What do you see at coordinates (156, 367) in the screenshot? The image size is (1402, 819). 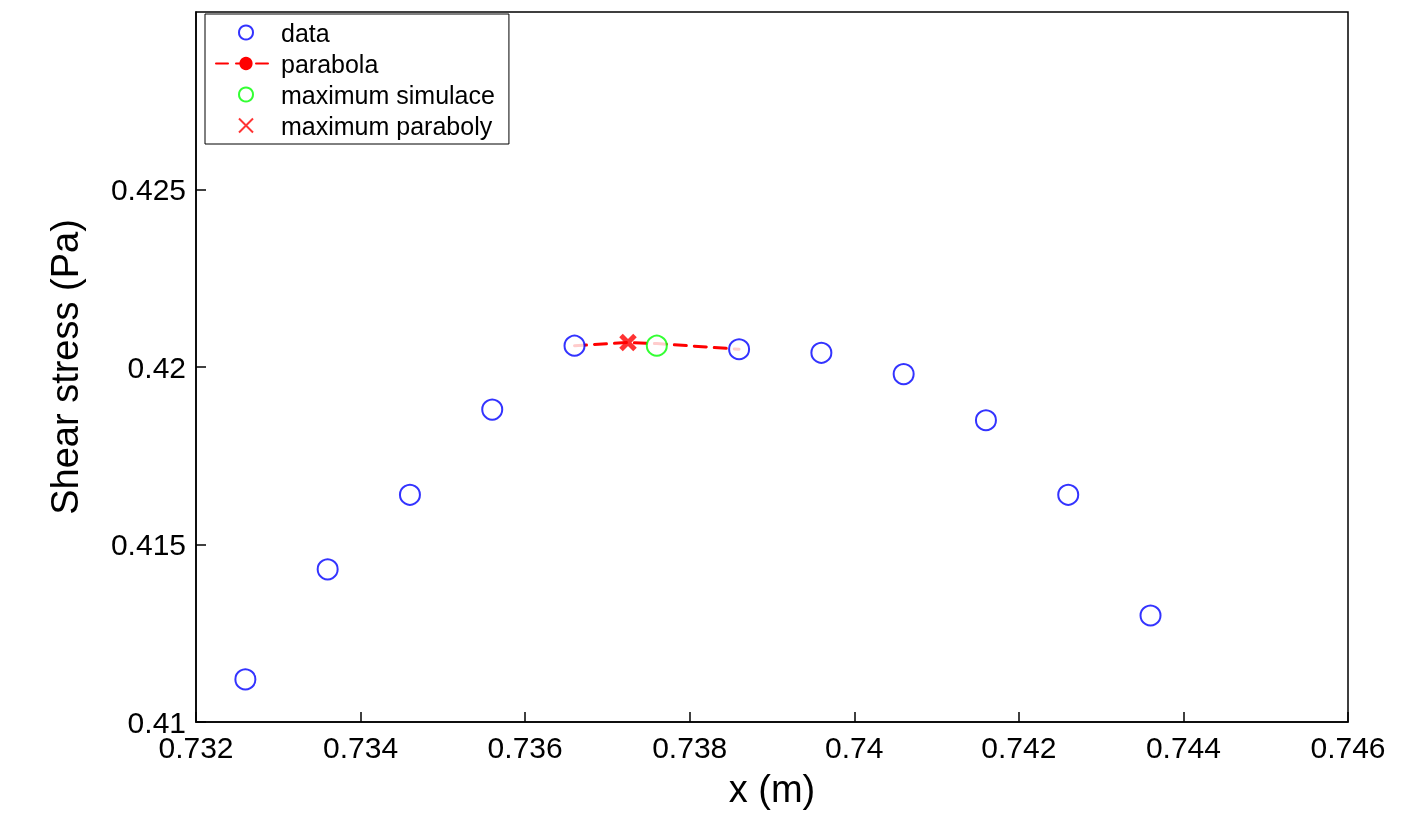 I see `y-tick-label: 0.42` at bounding box center [156, 367].